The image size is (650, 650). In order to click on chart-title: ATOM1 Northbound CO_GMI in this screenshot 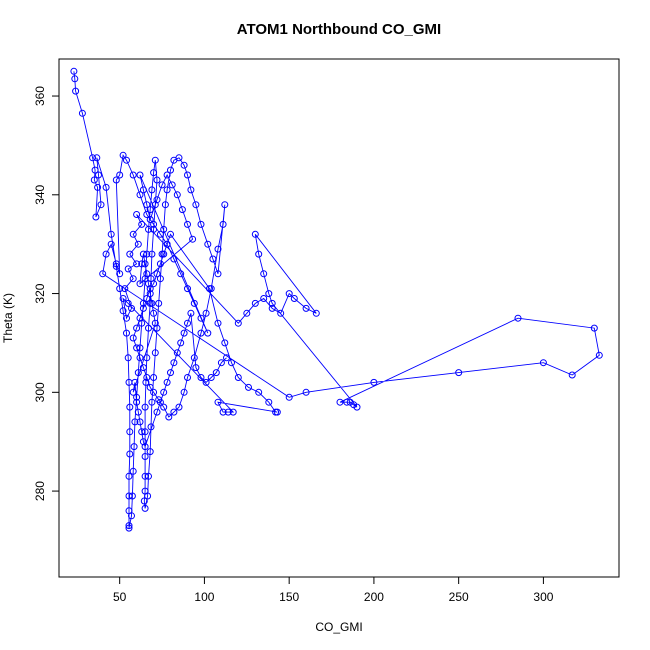, I will do `click(339, 29)`.